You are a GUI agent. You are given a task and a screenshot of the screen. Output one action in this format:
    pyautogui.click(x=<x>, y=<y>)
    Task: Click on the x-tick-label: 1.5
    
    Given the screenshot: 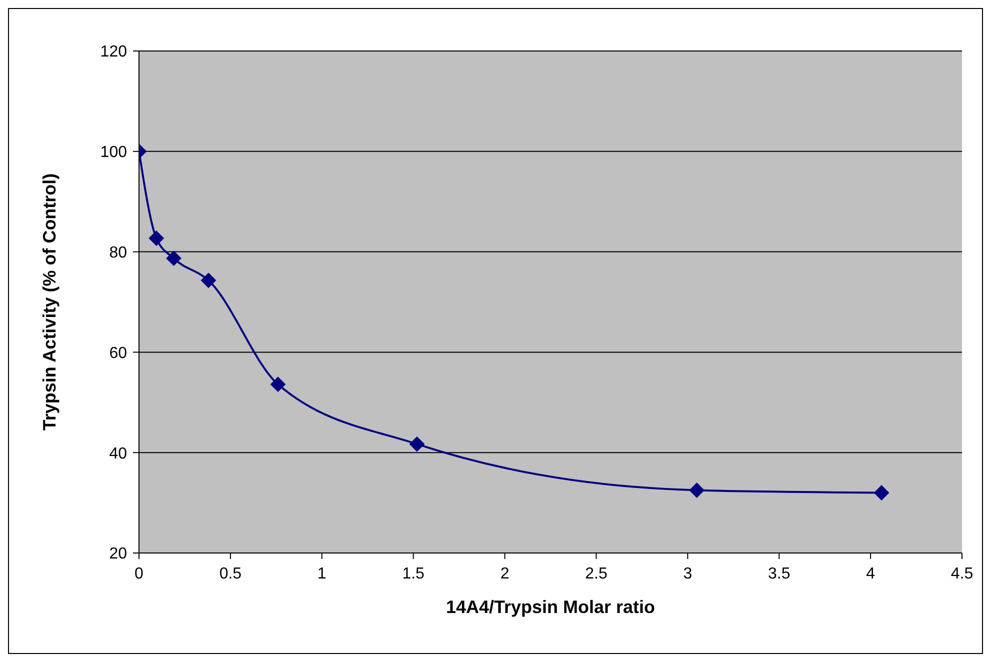 What is the action you would take?
    pyautogui.click(x=413, y=573)
    